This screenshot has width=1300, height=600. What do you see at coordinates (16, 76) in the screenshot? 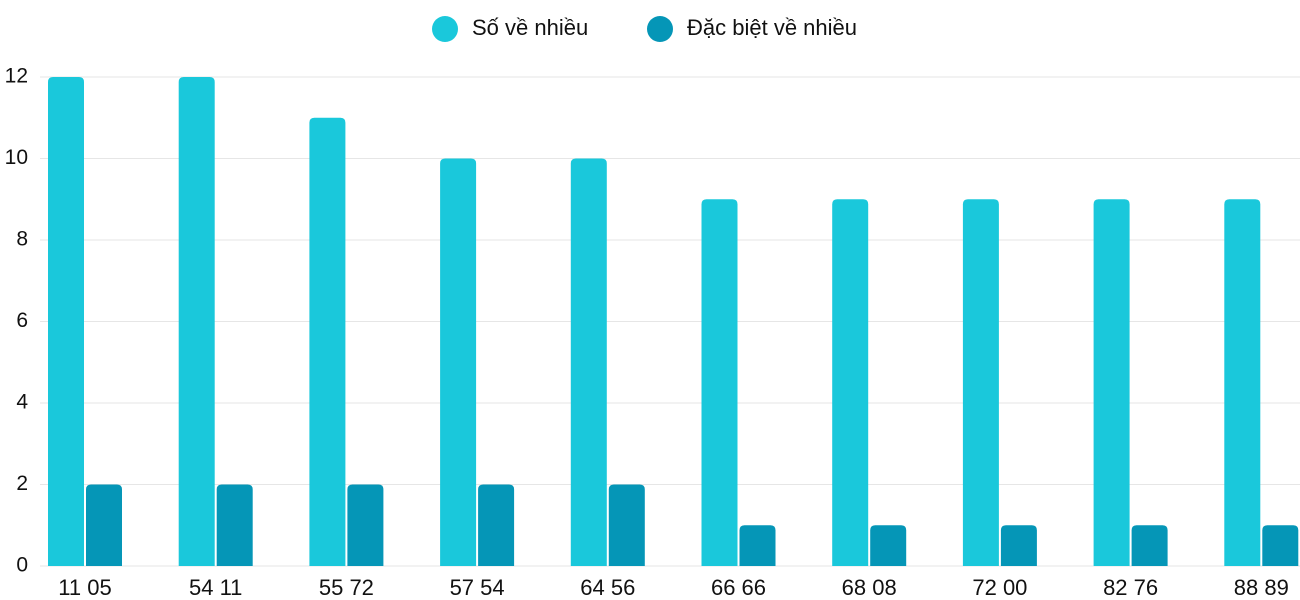
I see `y-tick-label: 12` at bounding box center [16, 76].